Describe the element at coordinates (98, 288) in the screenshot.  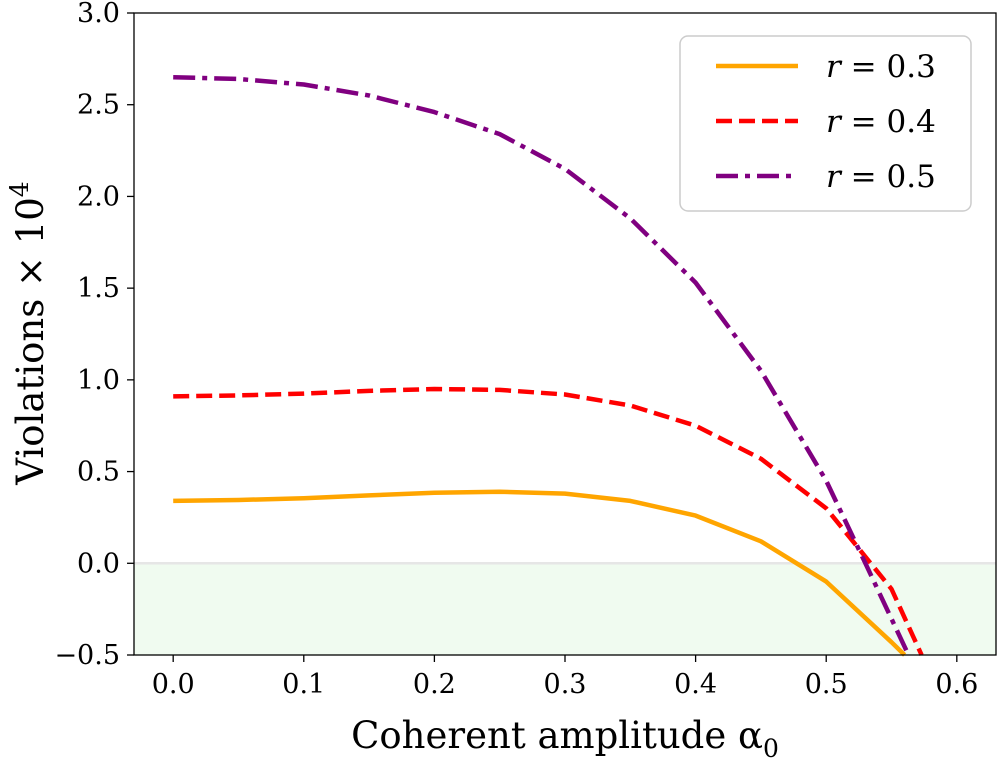
I see `y-tick-label: 1.5` at that location.